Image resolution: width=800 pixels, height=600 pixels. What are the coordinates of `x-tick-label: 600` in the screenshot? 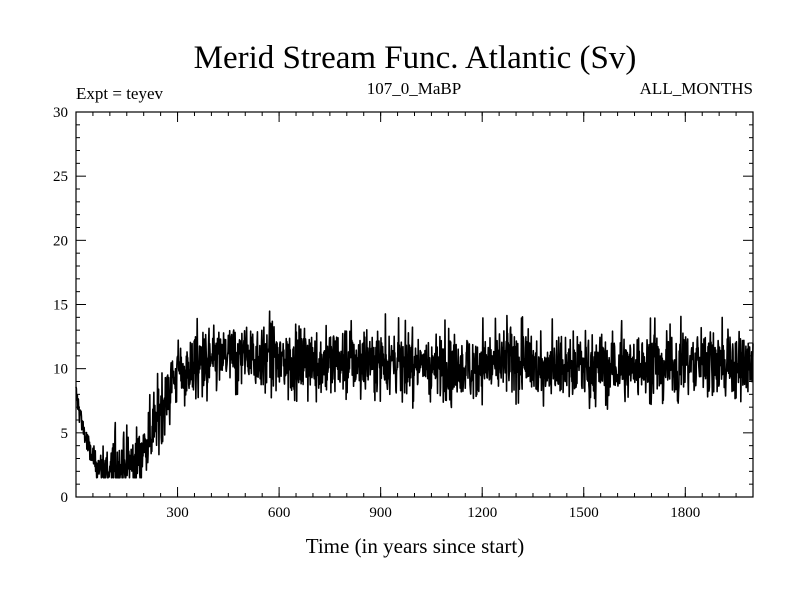 It's located at (279, 513).